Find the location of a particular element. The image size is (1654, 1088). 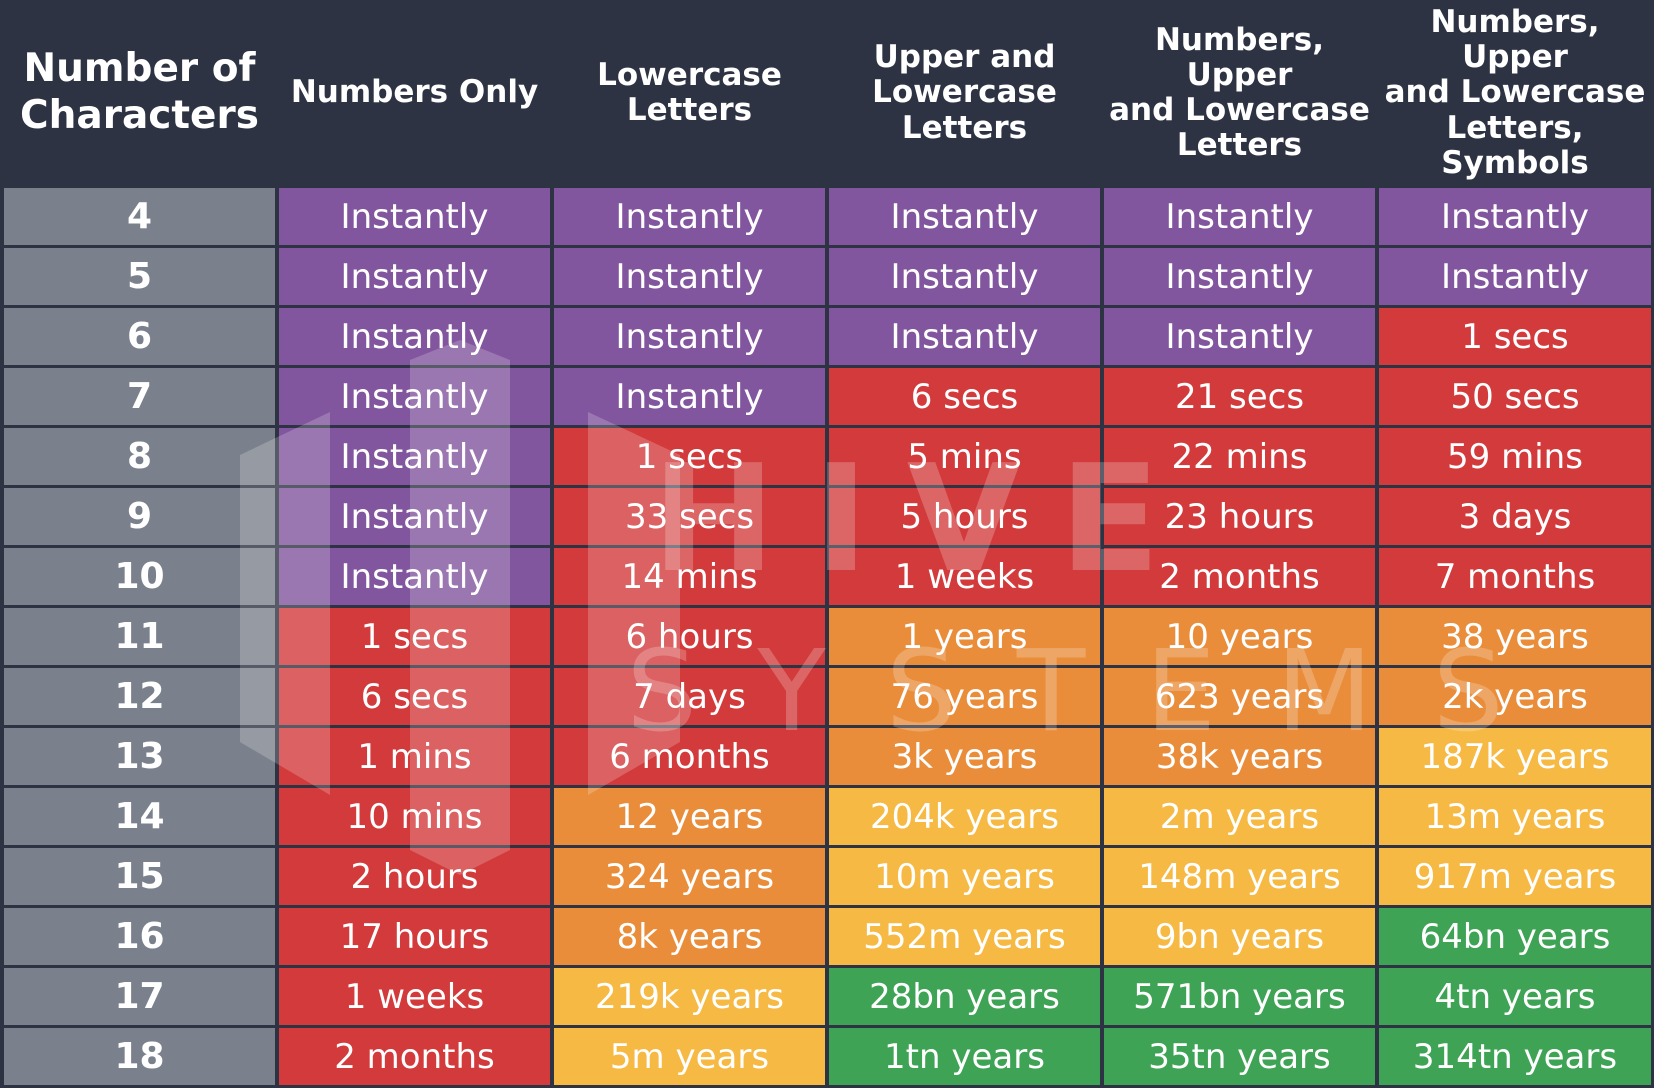

table-cell: 28bn years is located at coordinates (964, 996).